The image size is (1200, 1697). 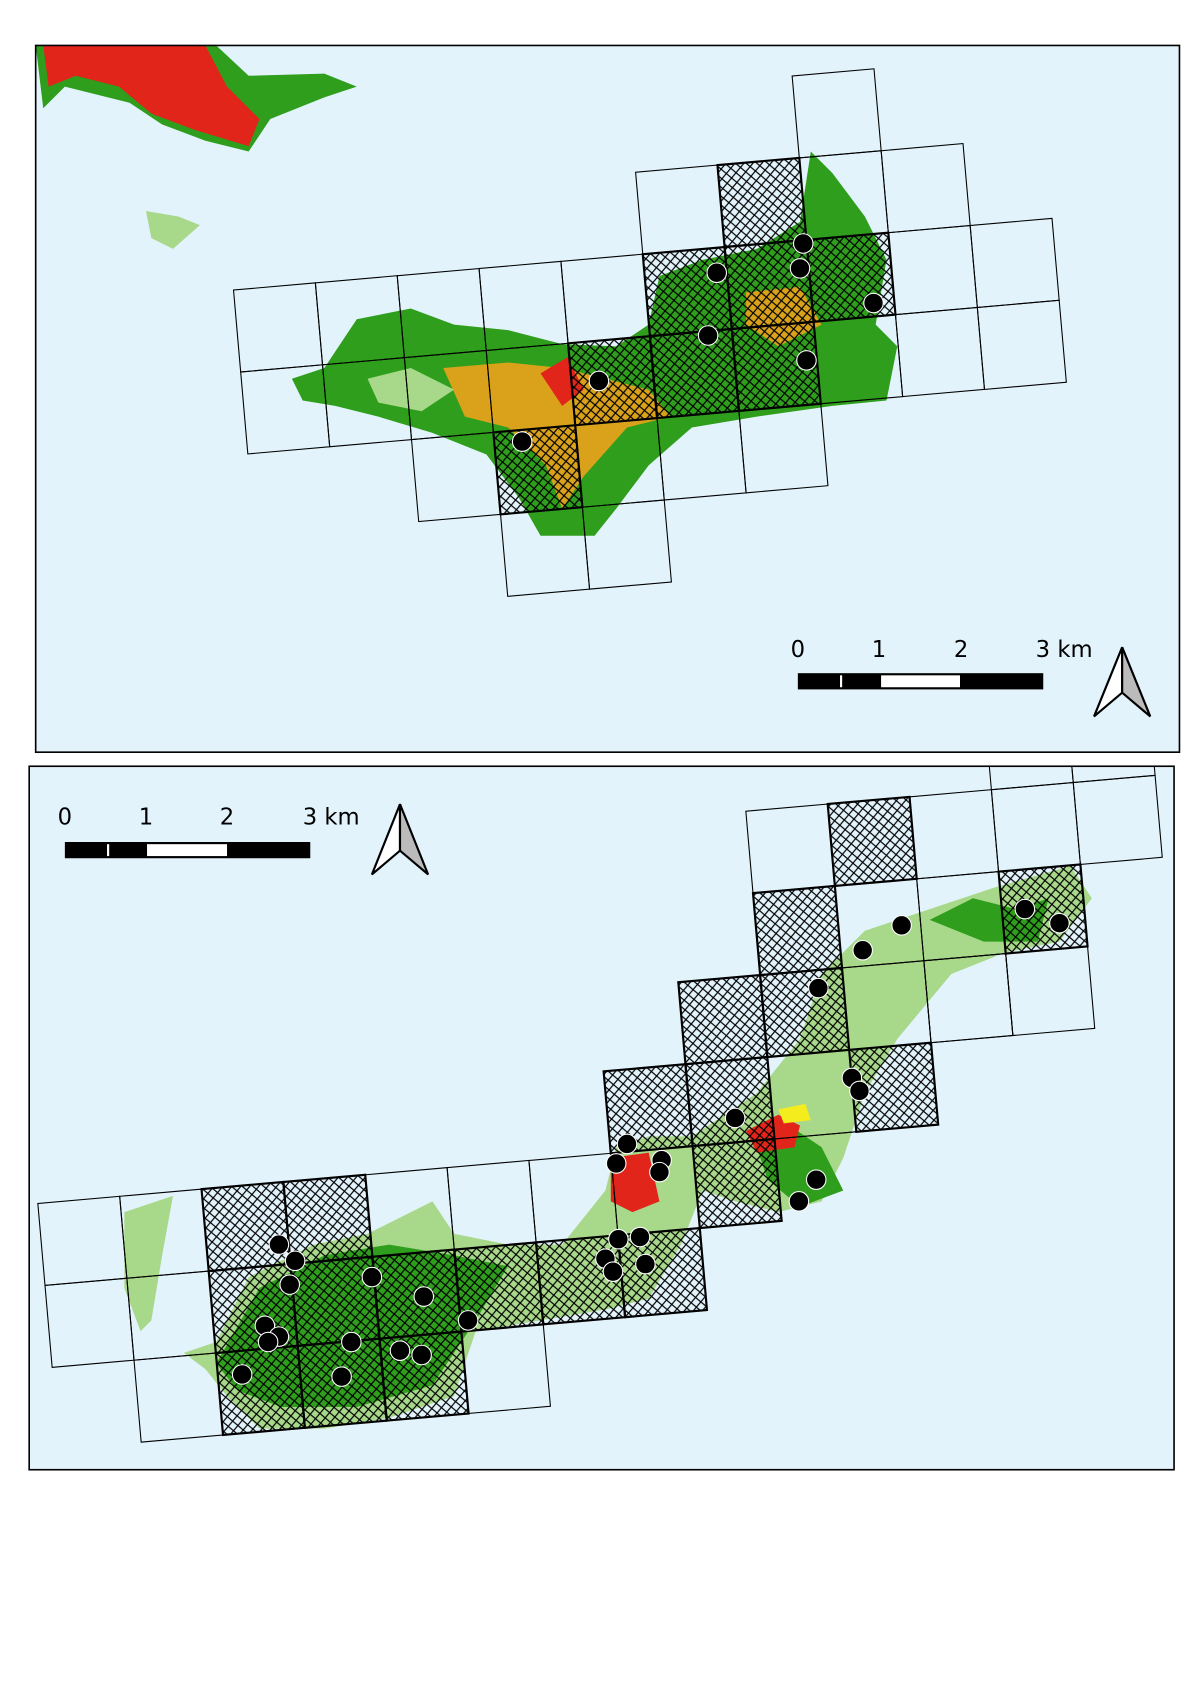 I want to click on urban-area, so click(x=151, y=96).